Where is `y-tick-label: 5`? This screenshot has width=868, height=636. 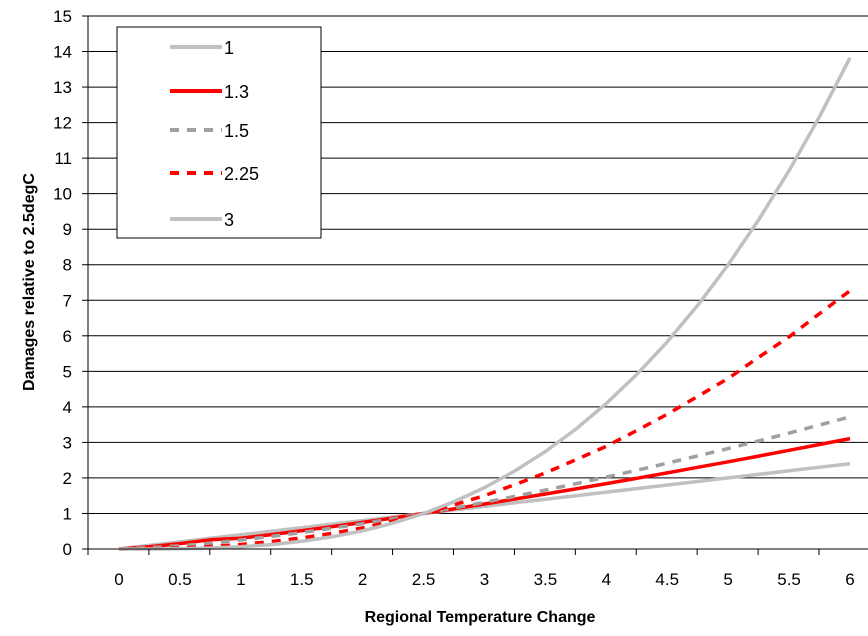
y-tick-label: 5 is located at coordinates (67, 371).